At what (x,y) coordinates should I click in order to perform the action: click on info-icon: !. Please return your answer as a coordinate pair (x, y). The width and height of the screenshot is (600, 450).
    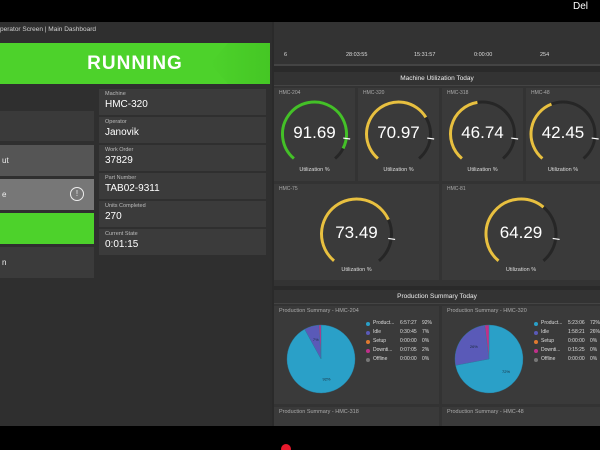
    Looking at the image, I should click on (77, 194).